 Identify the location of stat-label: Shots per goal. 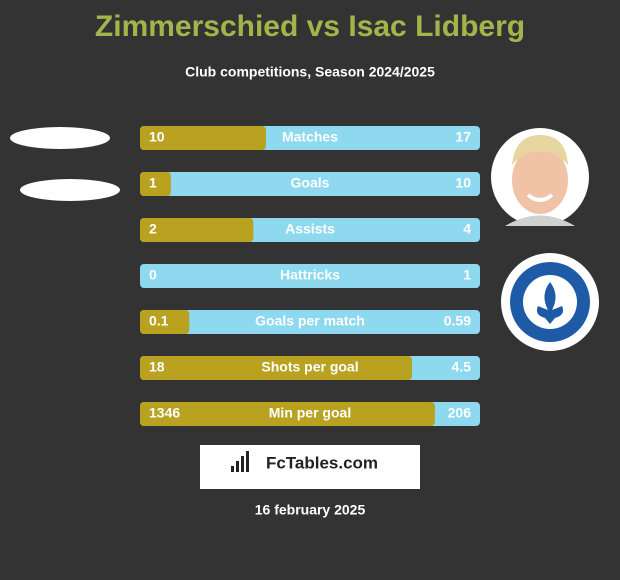
(309, 367).